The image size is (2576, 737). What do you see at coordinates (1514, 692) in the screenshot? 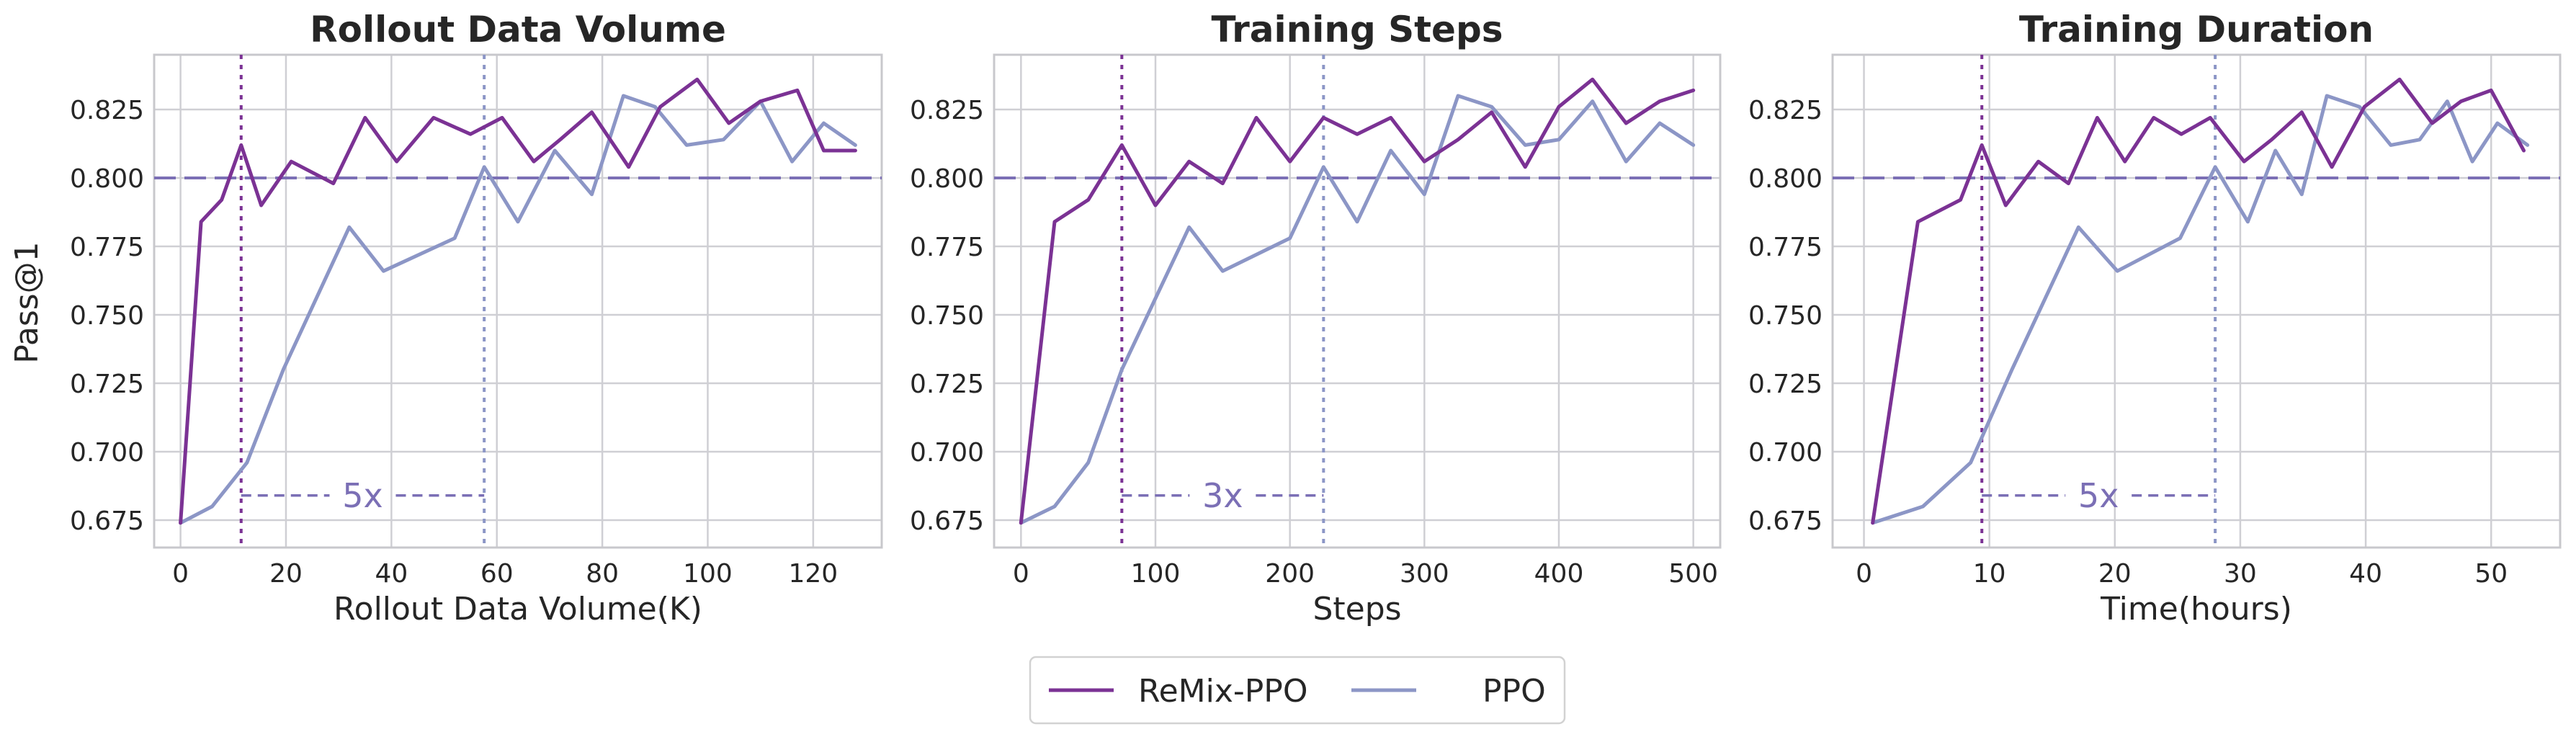
I see `legend-label-ppo: PPO` at bounding box center [1514, 692].